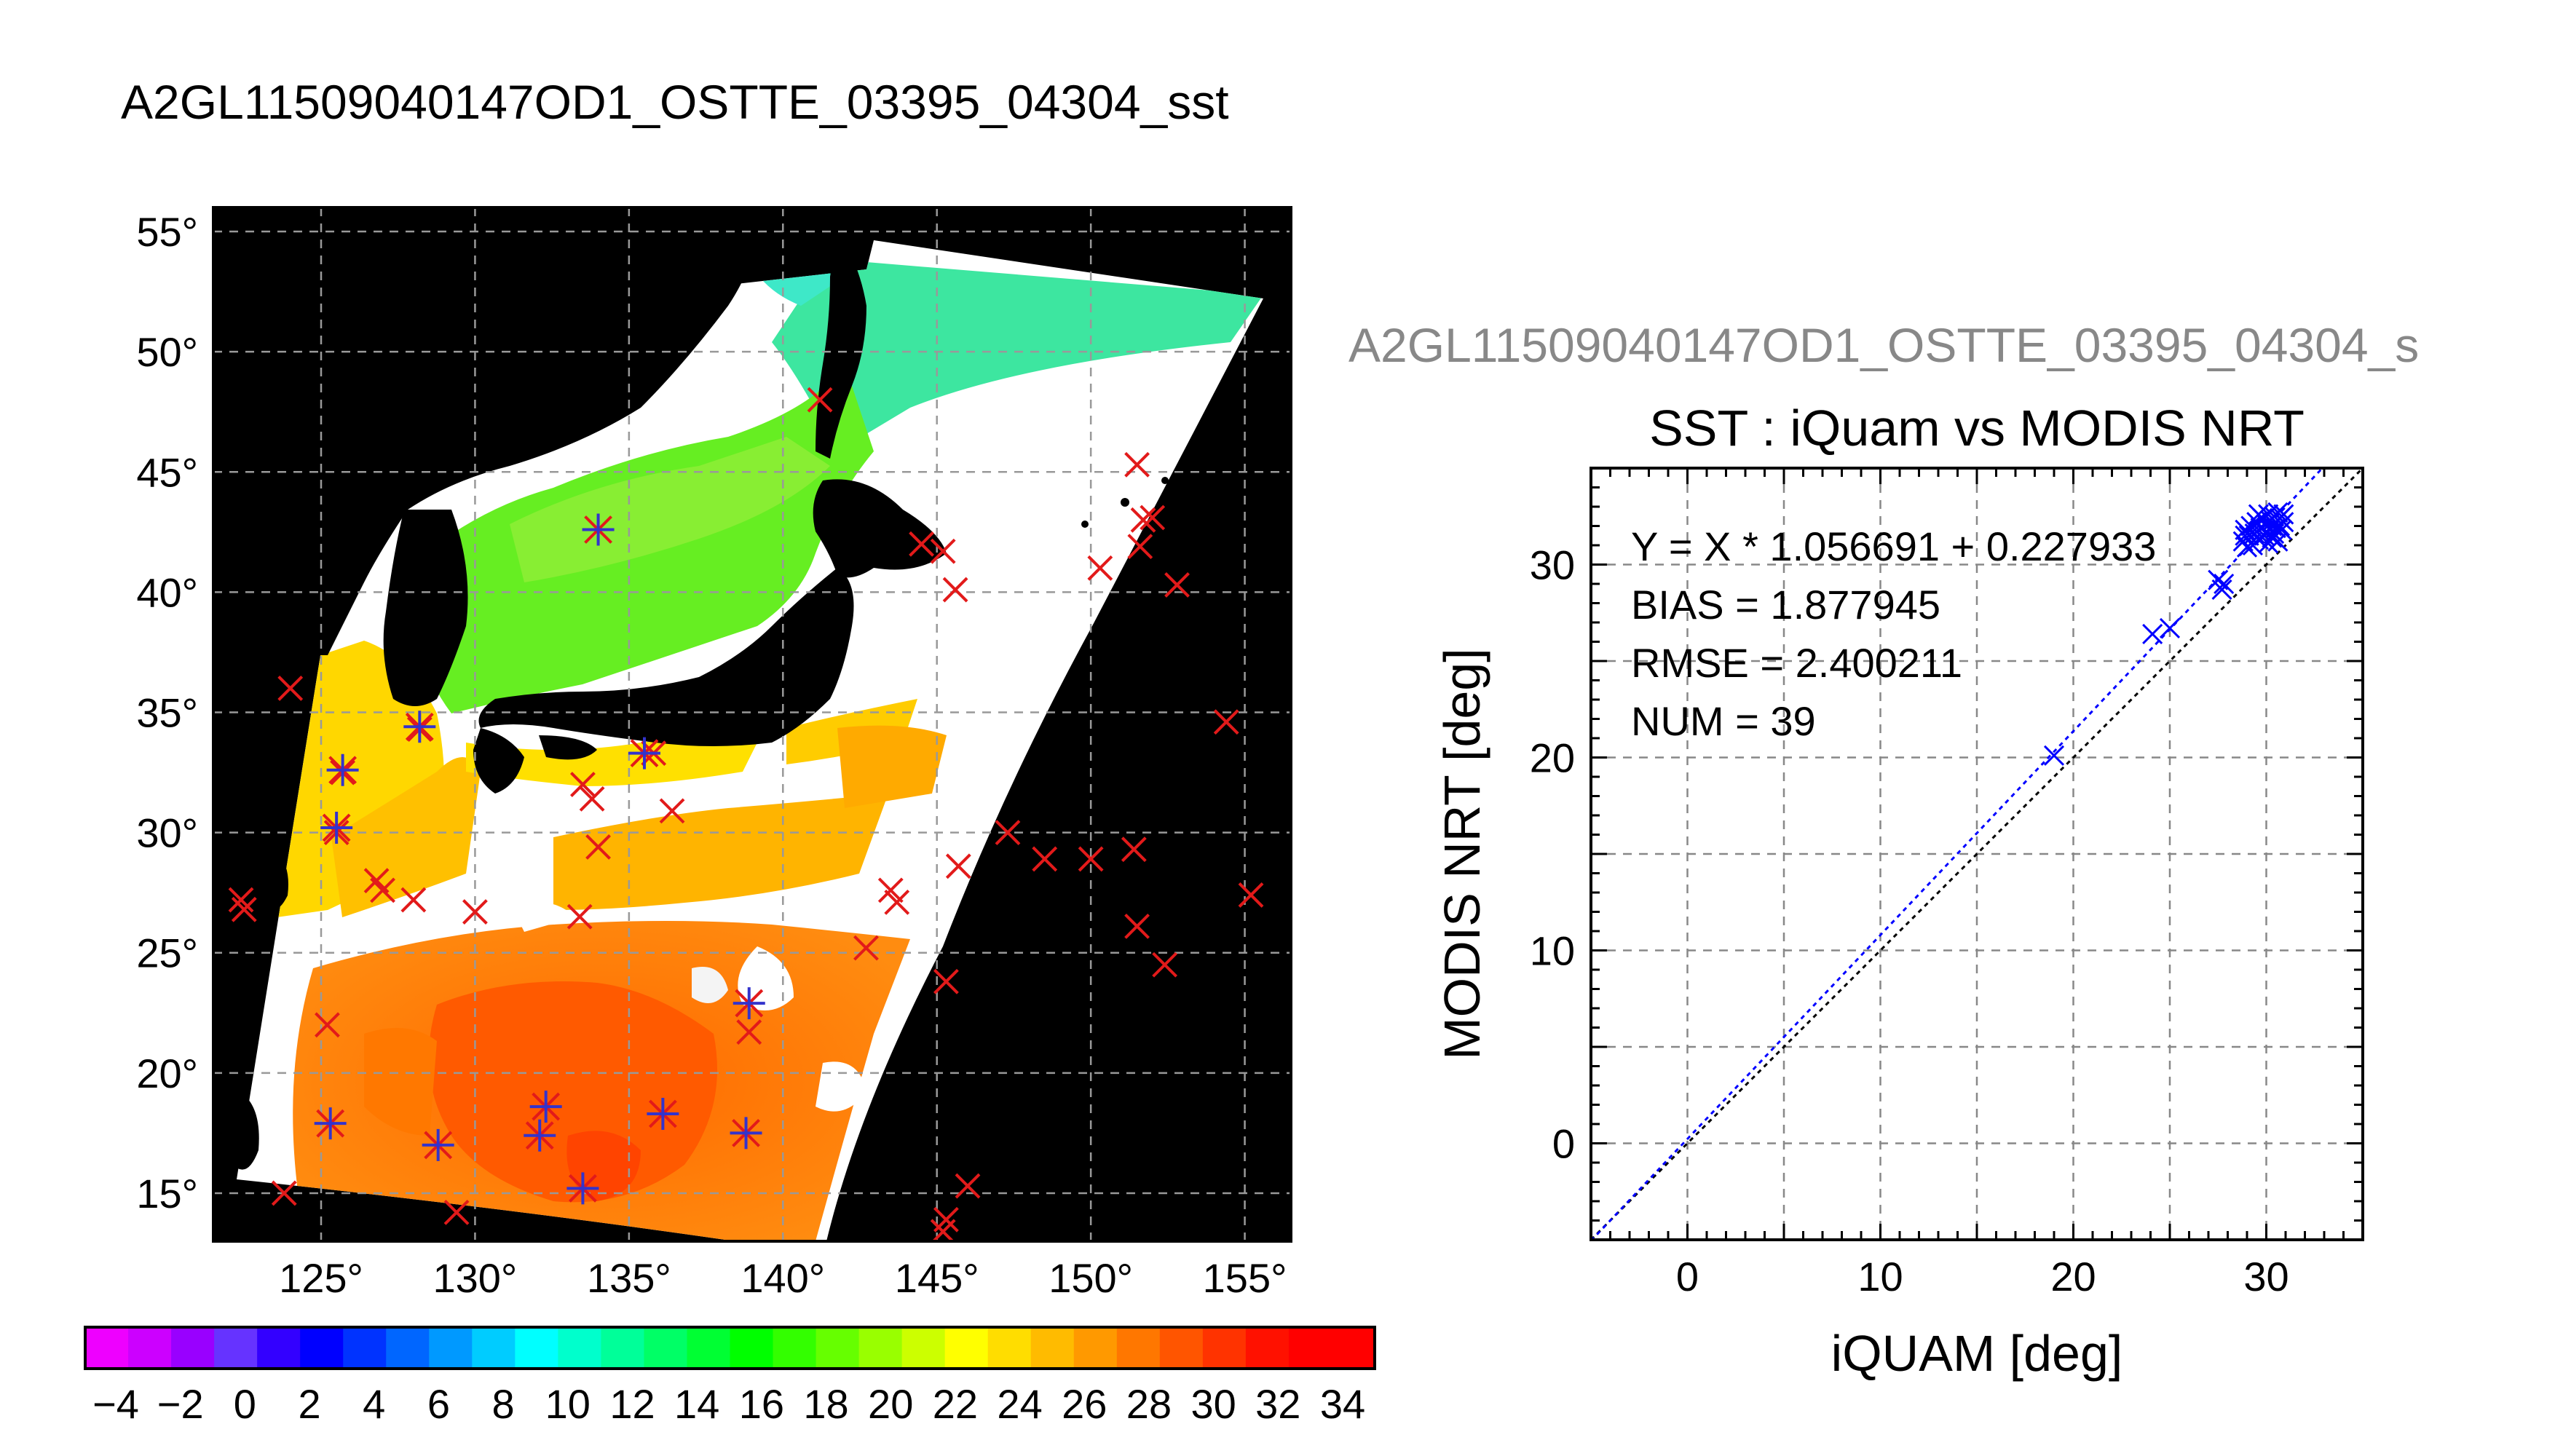  What do you see at coordinates (1552, 758) in the screenshot?
I see `y-tick-label: 20` at bounding box center [1552, 758].